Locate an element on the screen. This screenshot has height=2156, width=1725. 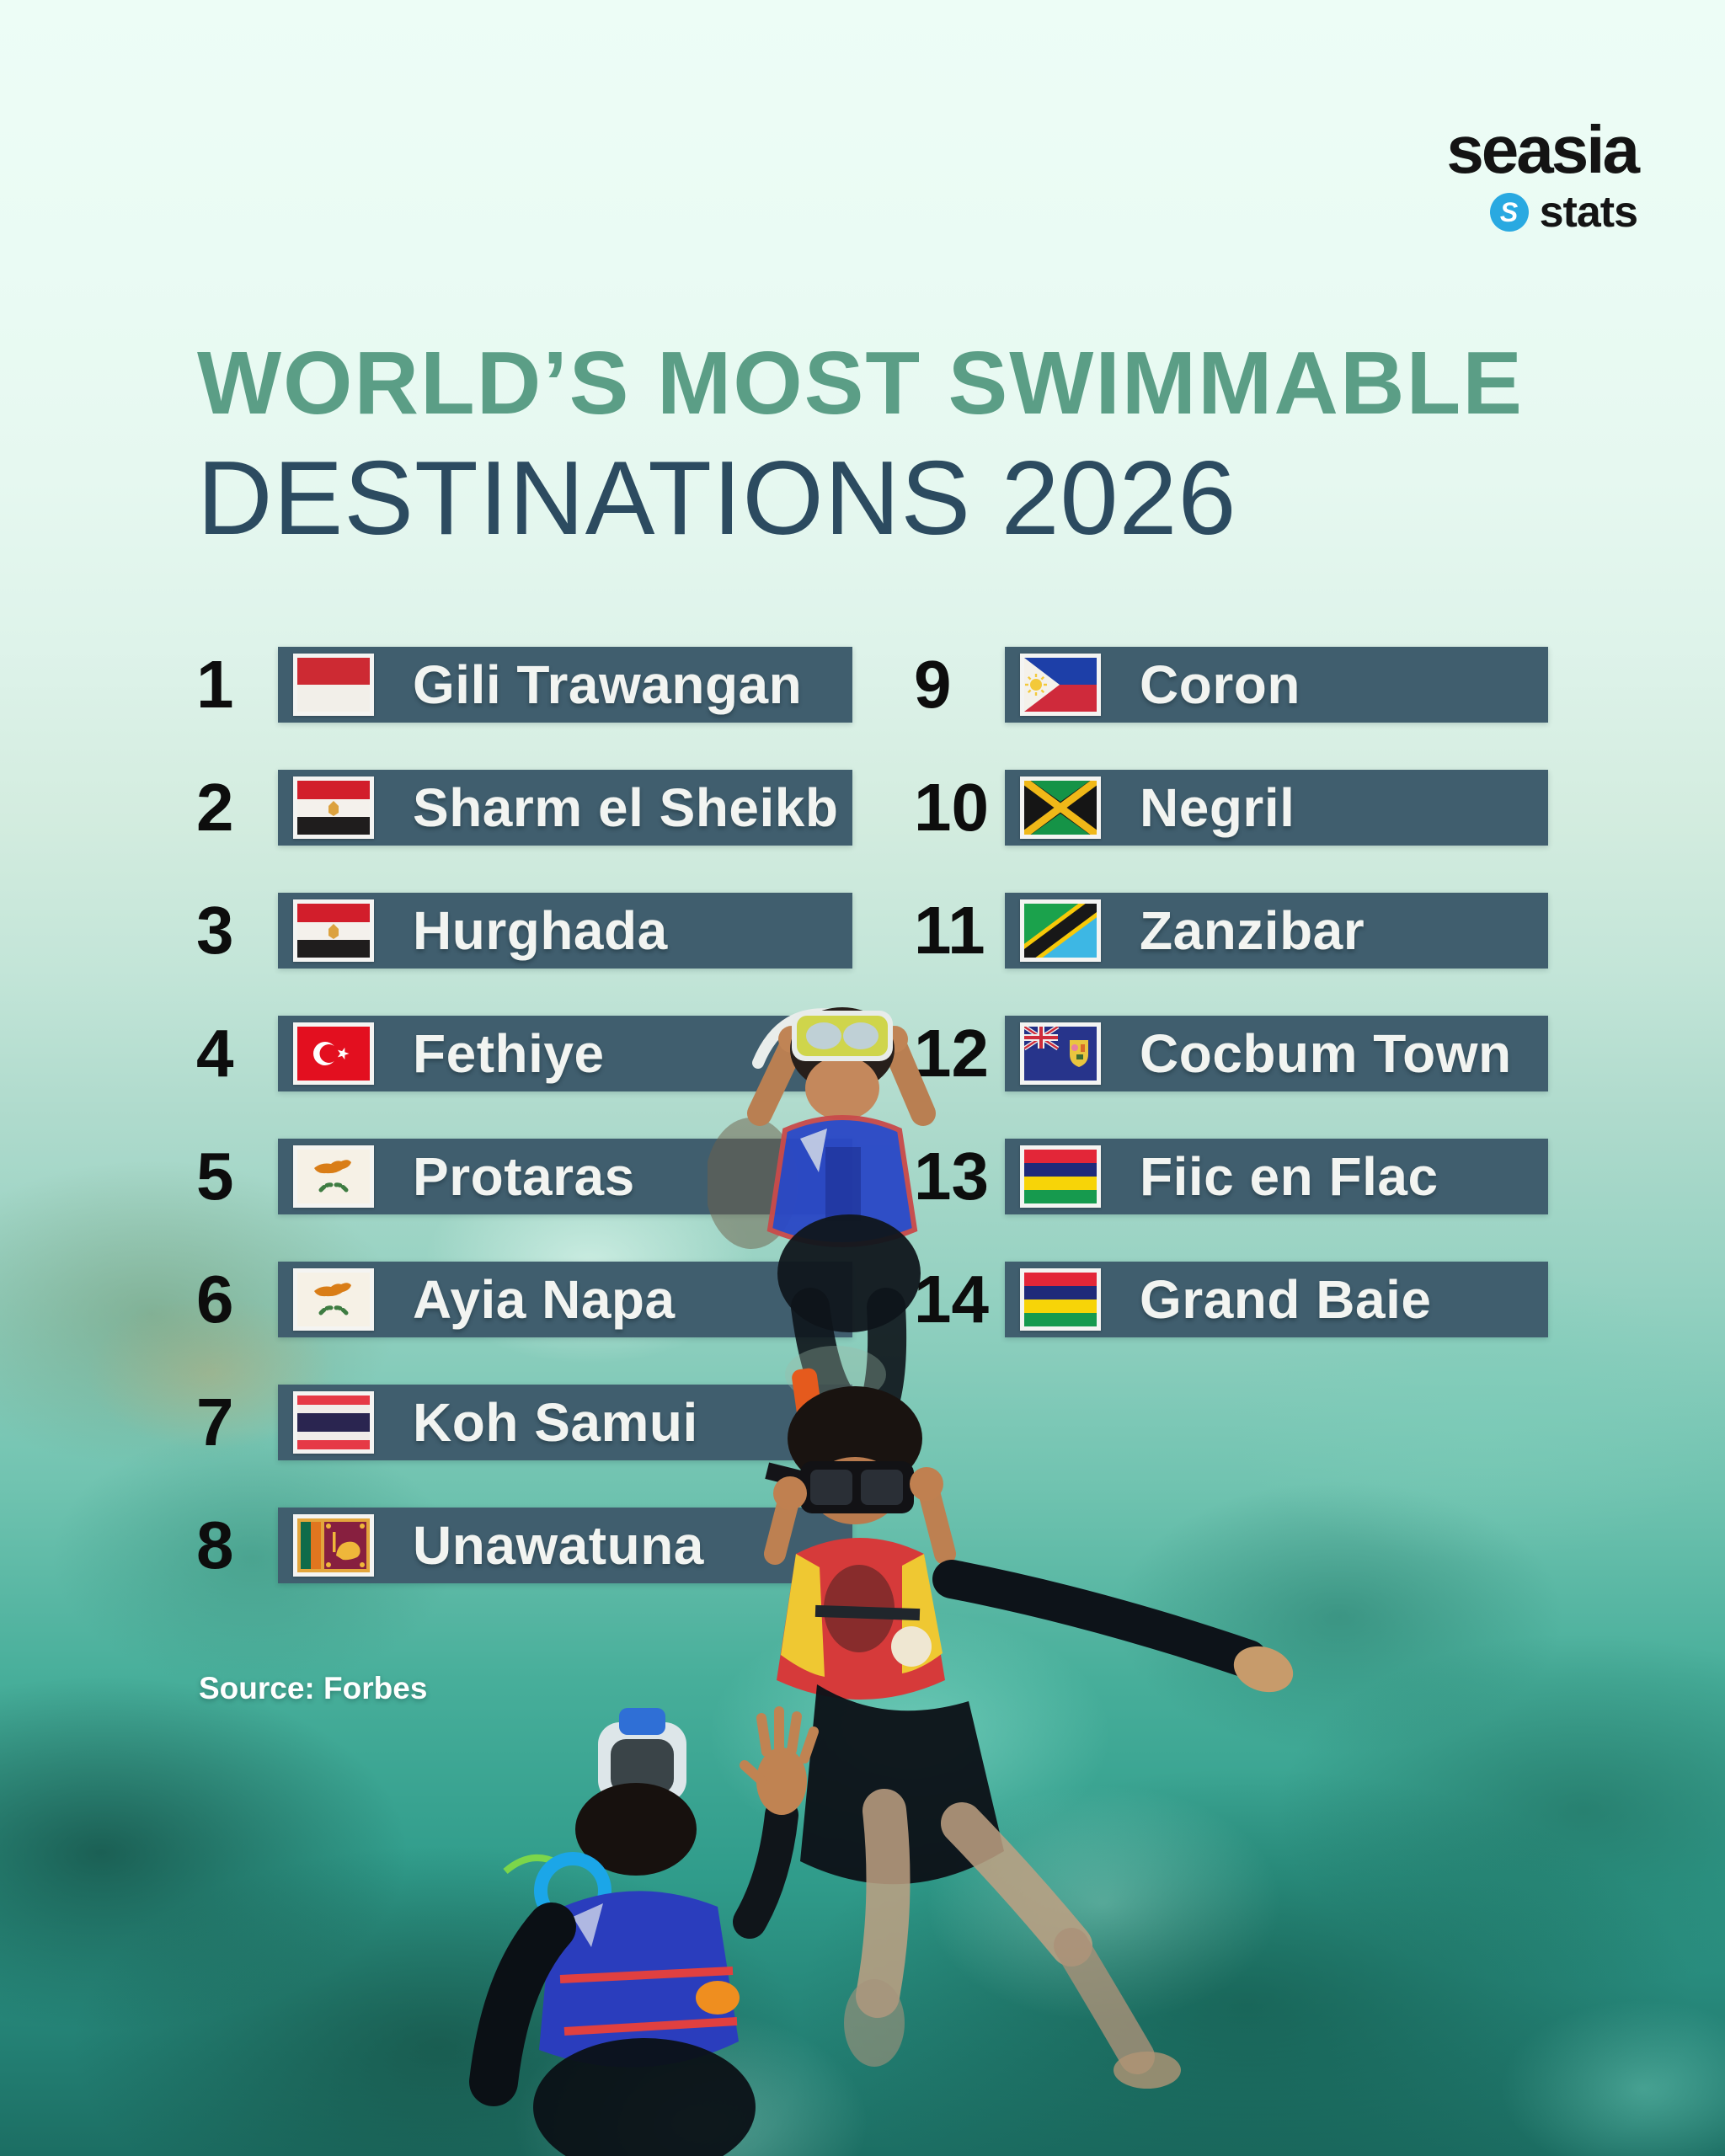
flag-indonesia-icon is located at coordinates (333, 685).